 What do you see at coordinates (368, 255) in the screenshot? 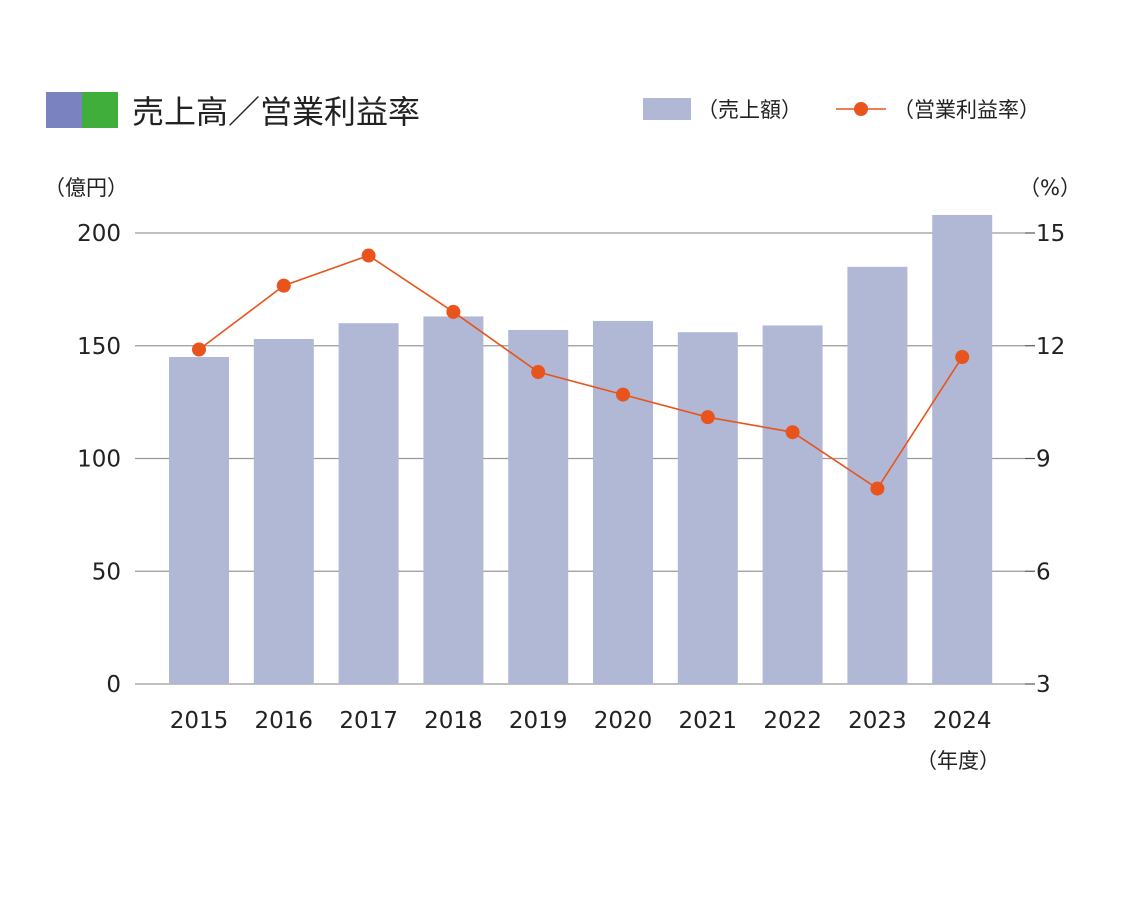
I see `margin-point-2017` at bounding box center [368, 255].